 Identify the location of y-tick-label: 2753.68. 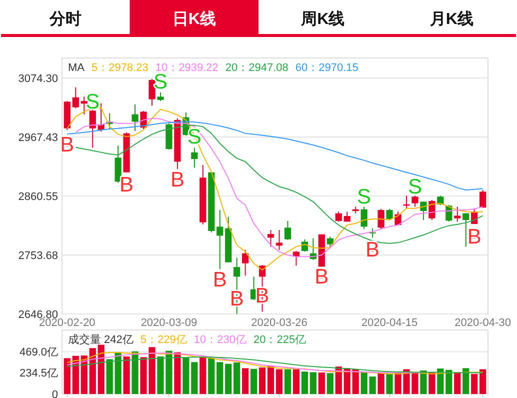
(38, 256).